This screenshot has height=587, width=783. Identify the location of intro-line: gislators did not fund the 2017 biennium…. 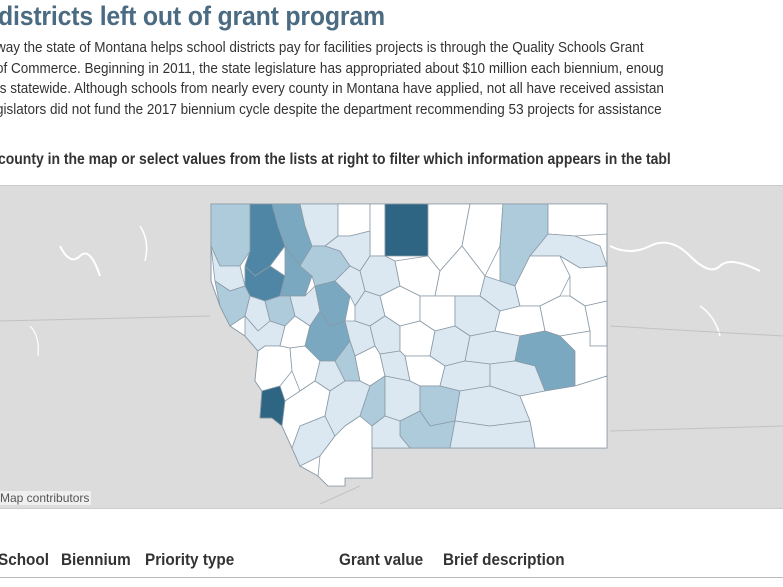
(331, 109).